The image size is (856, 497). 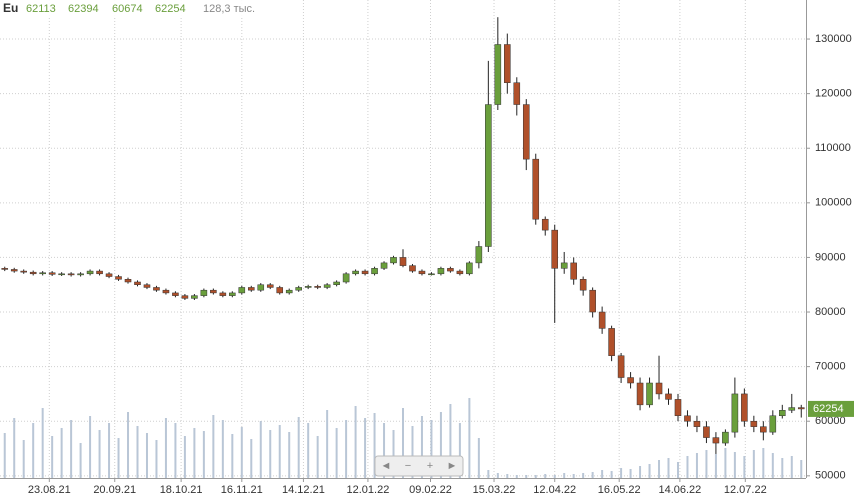 I want to click on y-tick-label: 50000, so click(x=830, y=476).